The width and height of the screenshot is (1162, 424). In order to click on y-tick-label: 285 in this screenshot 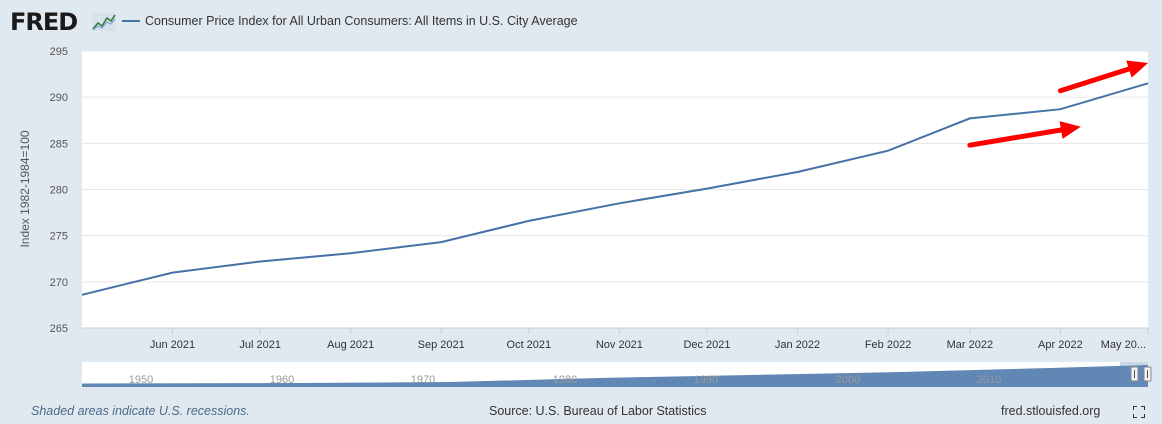, I will do `click(59, 144)`.